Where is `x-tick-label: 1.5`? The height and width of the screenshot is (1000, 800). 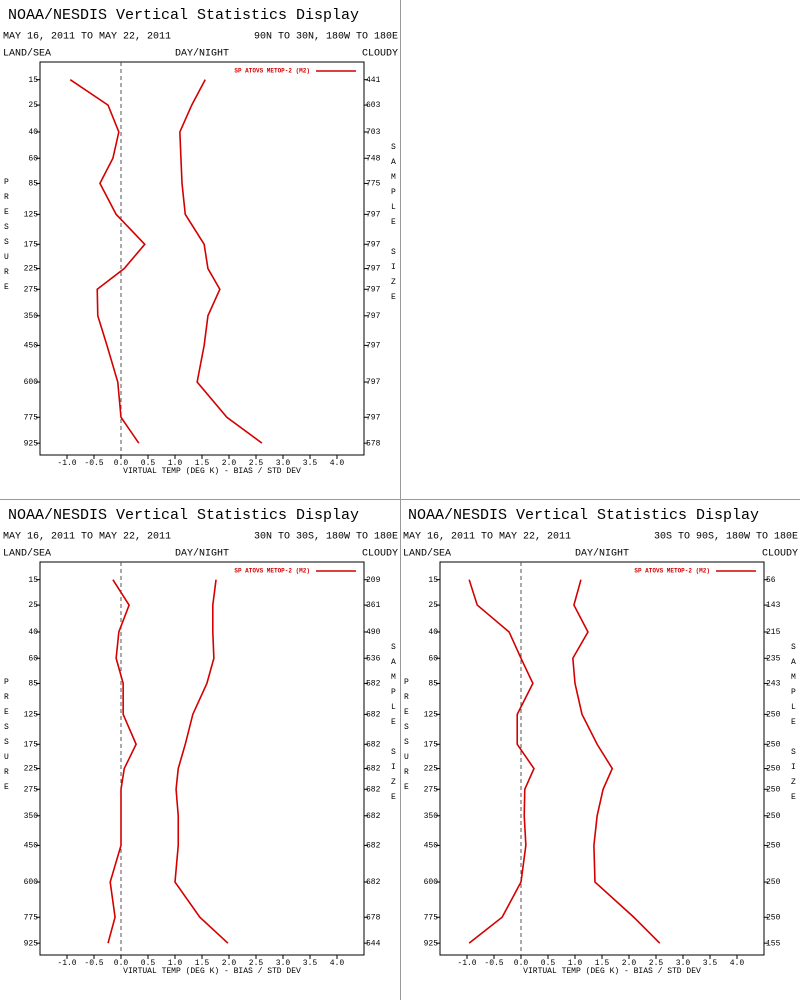 x-tick-label: 1.5 is located at coordinates (202, 463).